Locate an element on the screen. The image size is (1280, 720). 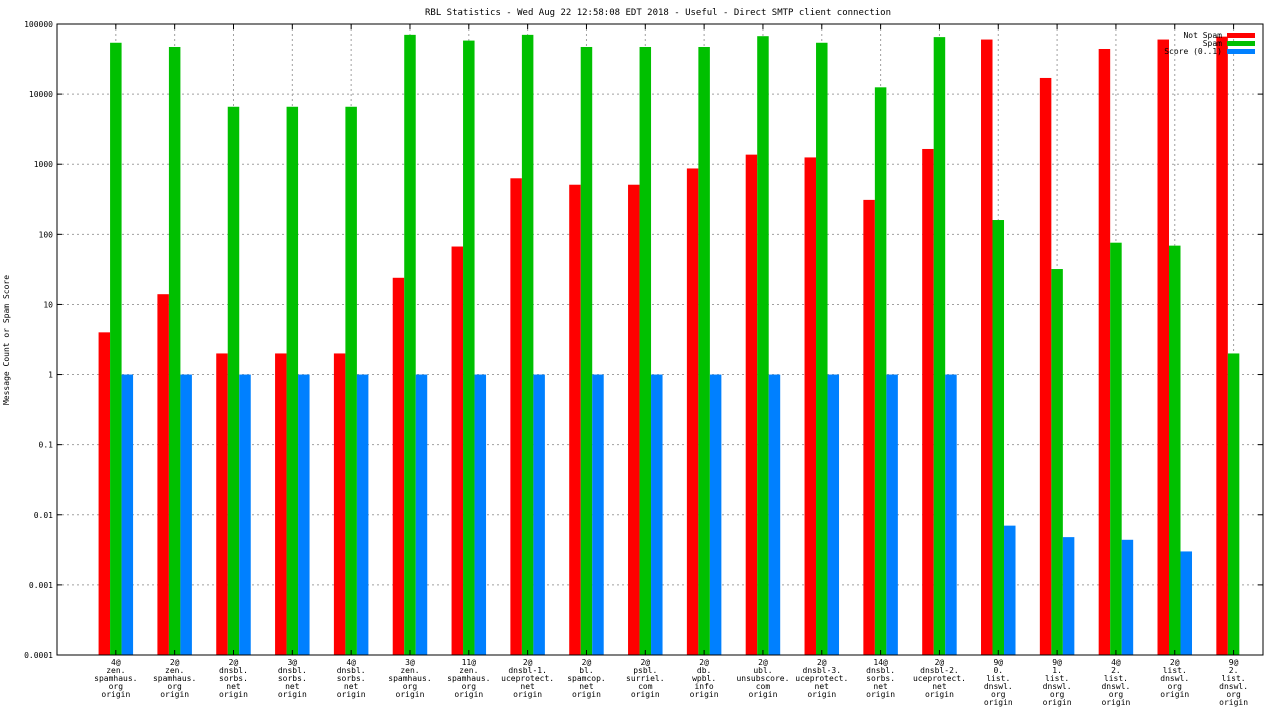
y-tick-label: 0.01 is located at coordinates (43, 515).